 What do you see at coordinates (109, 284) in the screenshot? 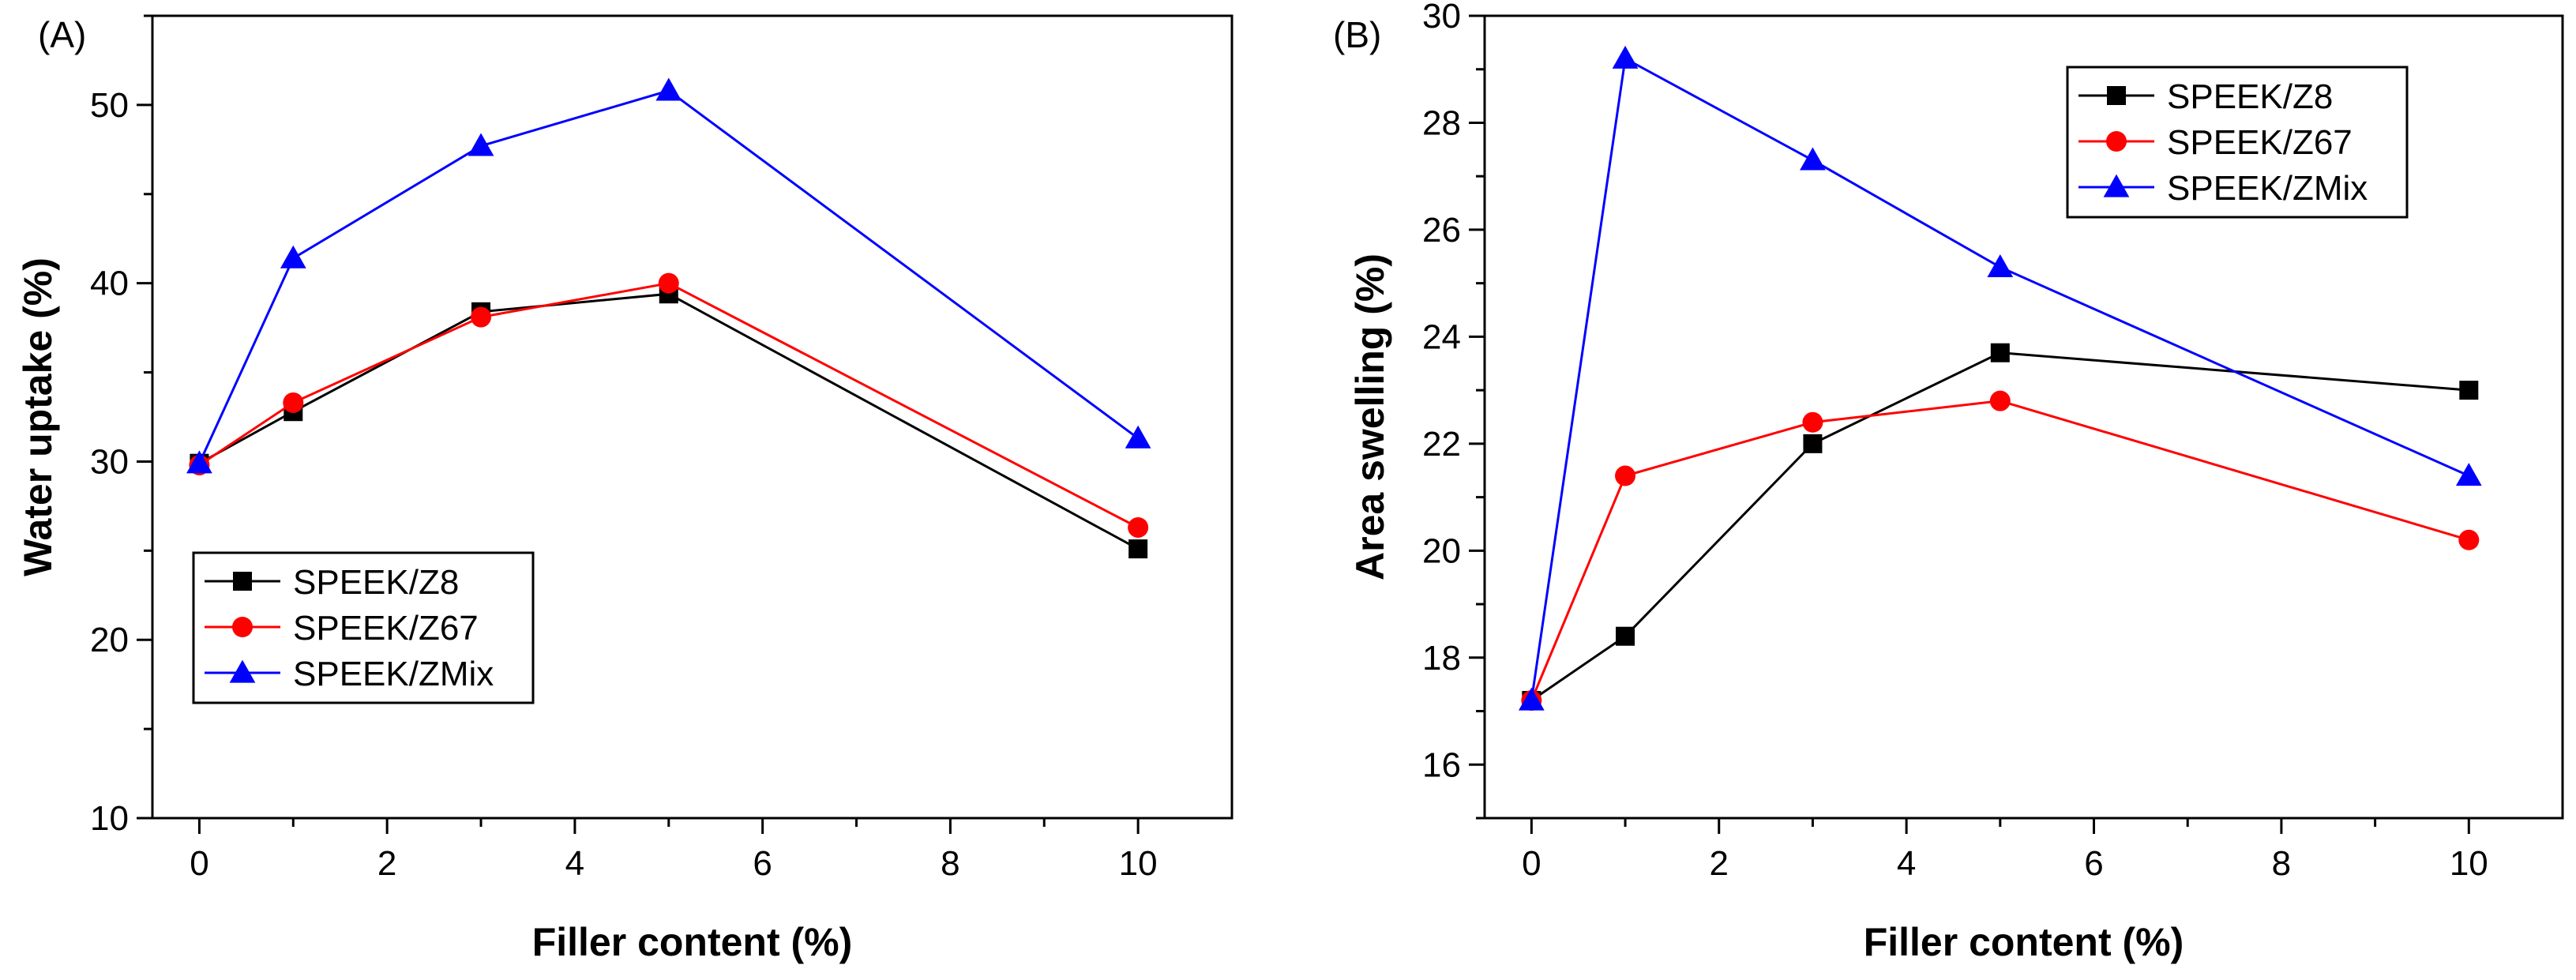
I see `y-tick-label: 40` at bounding box center [109, 284].